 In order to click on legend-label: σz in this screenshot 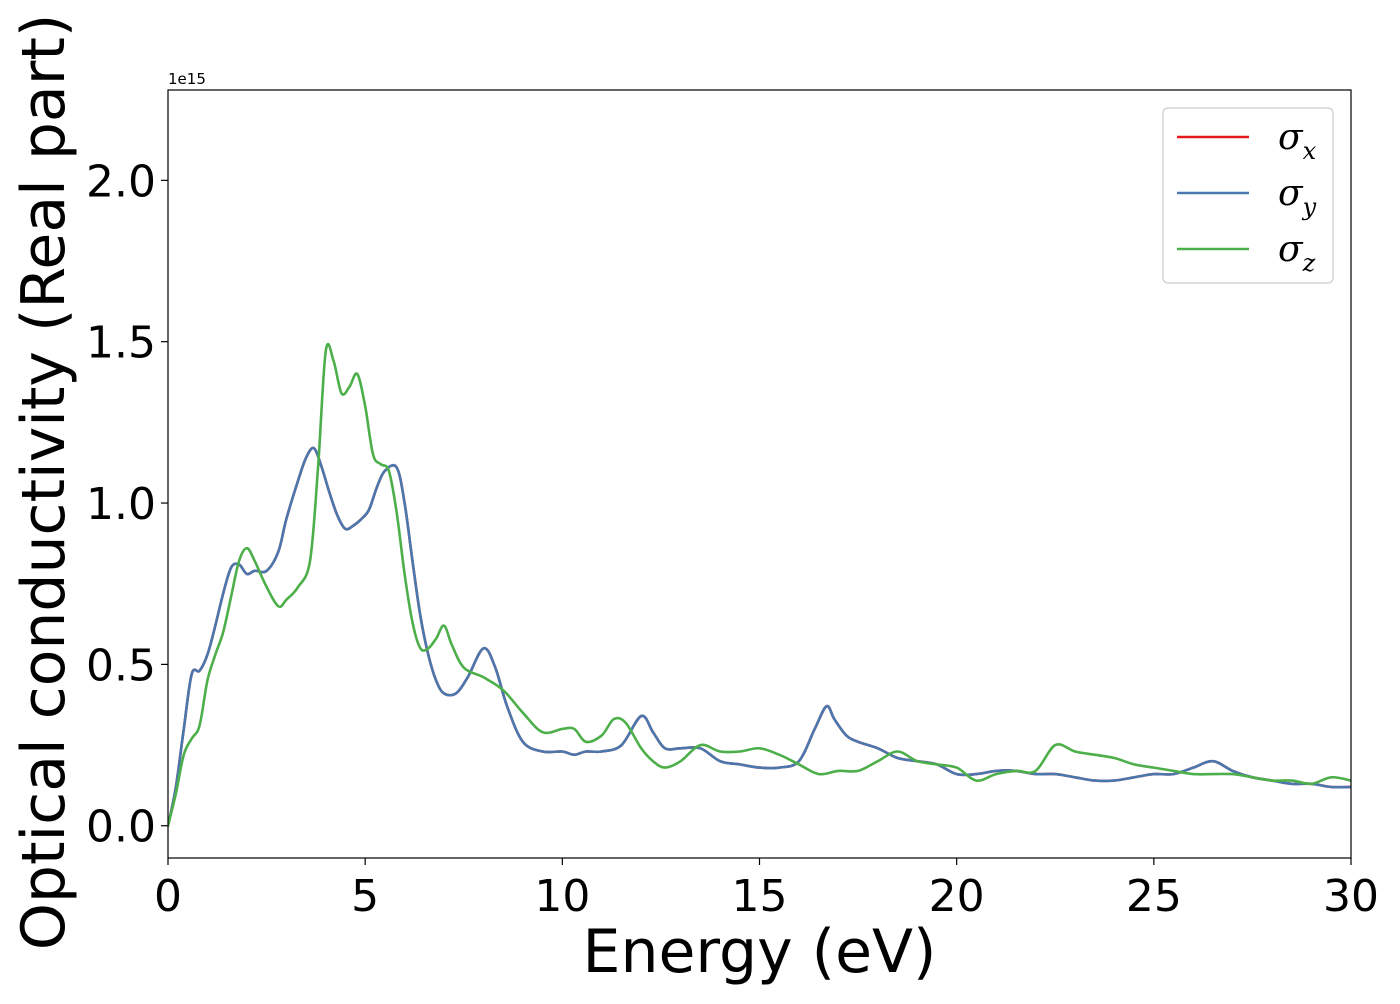, I will do `click(1297, 253)`.